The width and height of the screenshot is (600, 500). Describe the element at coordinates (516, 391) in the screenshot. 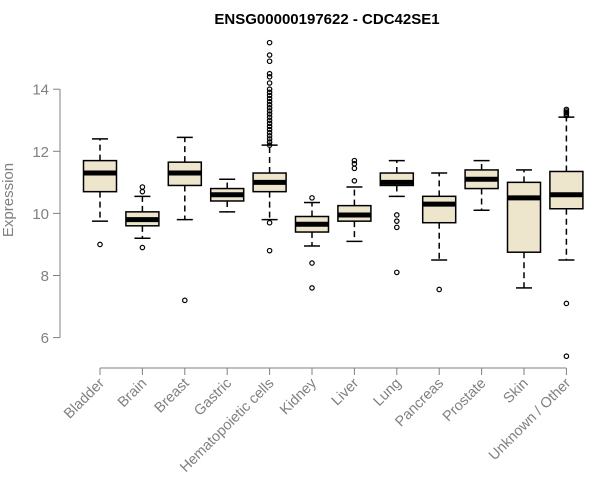

I see `x-tick-label: Skin` at that location.